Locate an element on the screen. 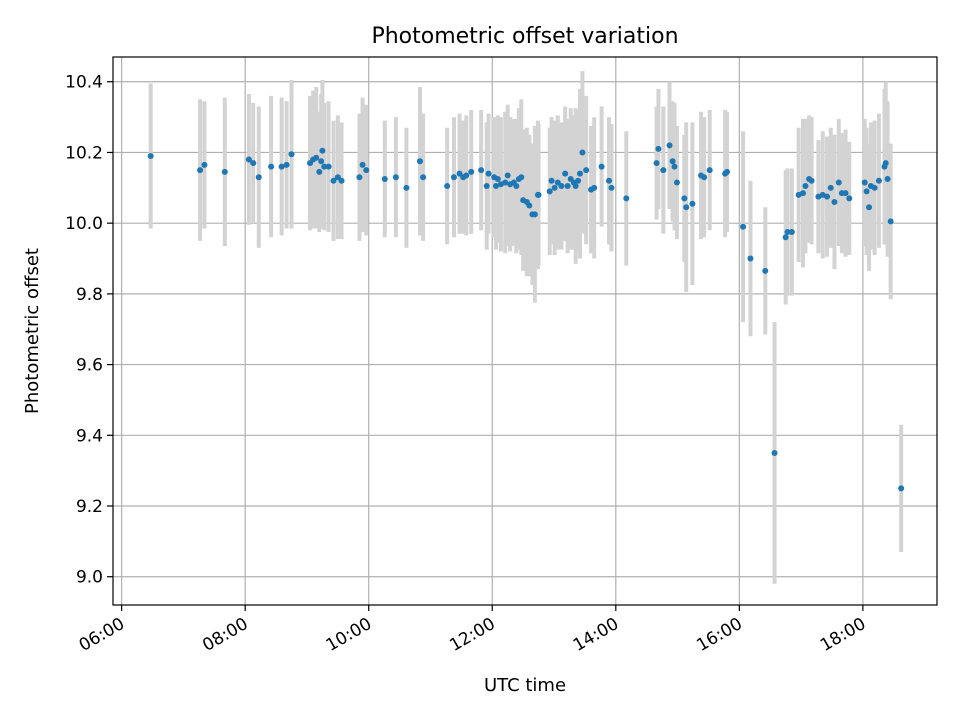 This screenshot has width=960, height=720. x-tick-label: 06:00 is located at coordinates (102, 635).